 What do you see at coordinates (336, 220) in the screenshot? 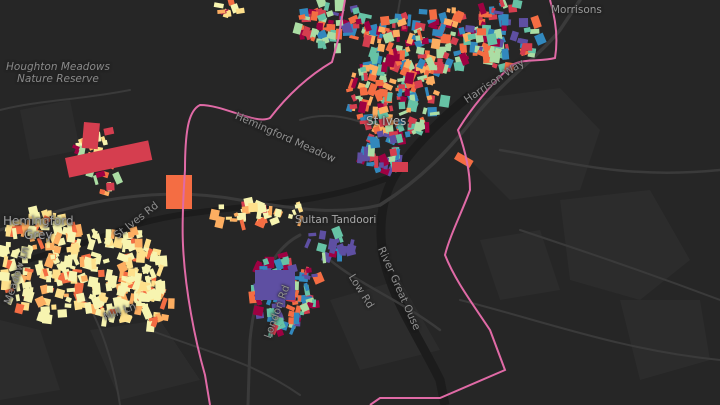
I see `sultan-tandoori-label: Sultan Tandoori` at bounding box center [336, 220].